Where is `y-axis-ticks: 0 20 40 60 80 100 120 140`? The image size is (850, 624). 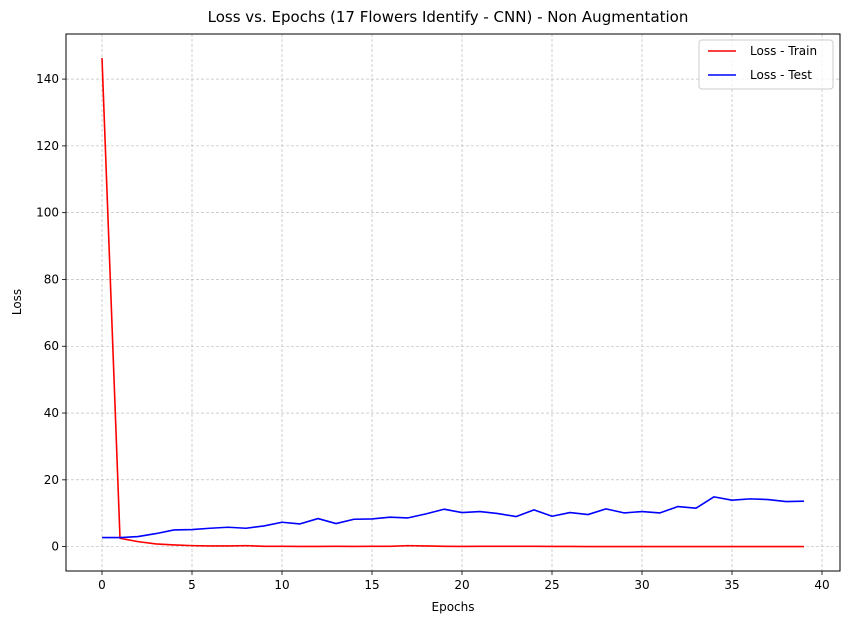 y-axis-ticks: 0 20 40 60 80 100 120 140 is located at coordinates (51, 313).